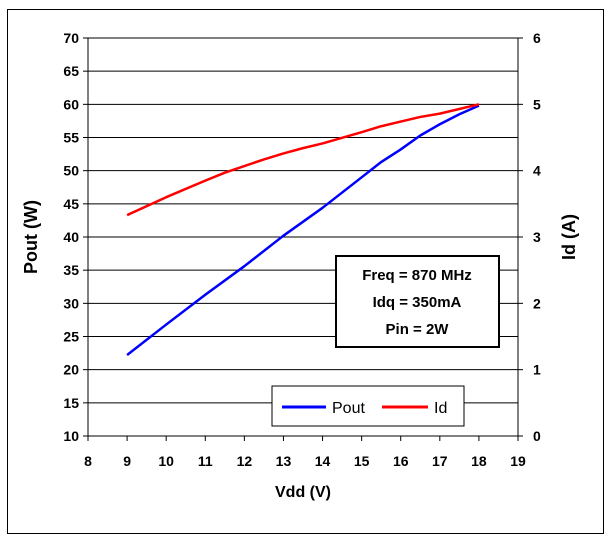 Image resolution: width=612 pixels, height=539 pixels. I want to click on y-tick-label: 15, so click(71, 403).